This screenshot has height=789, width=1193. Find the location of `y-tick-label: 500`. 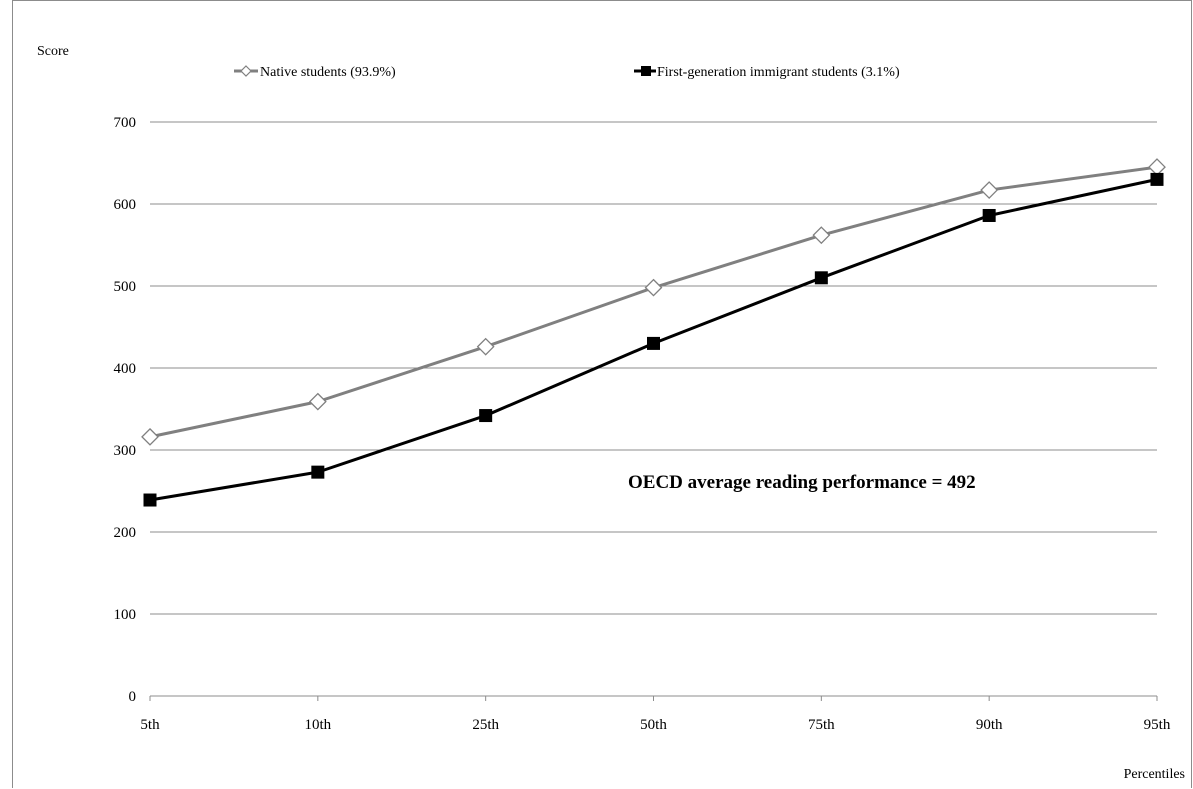

y-tick-label: 500 is located at coordinates (125, 287).